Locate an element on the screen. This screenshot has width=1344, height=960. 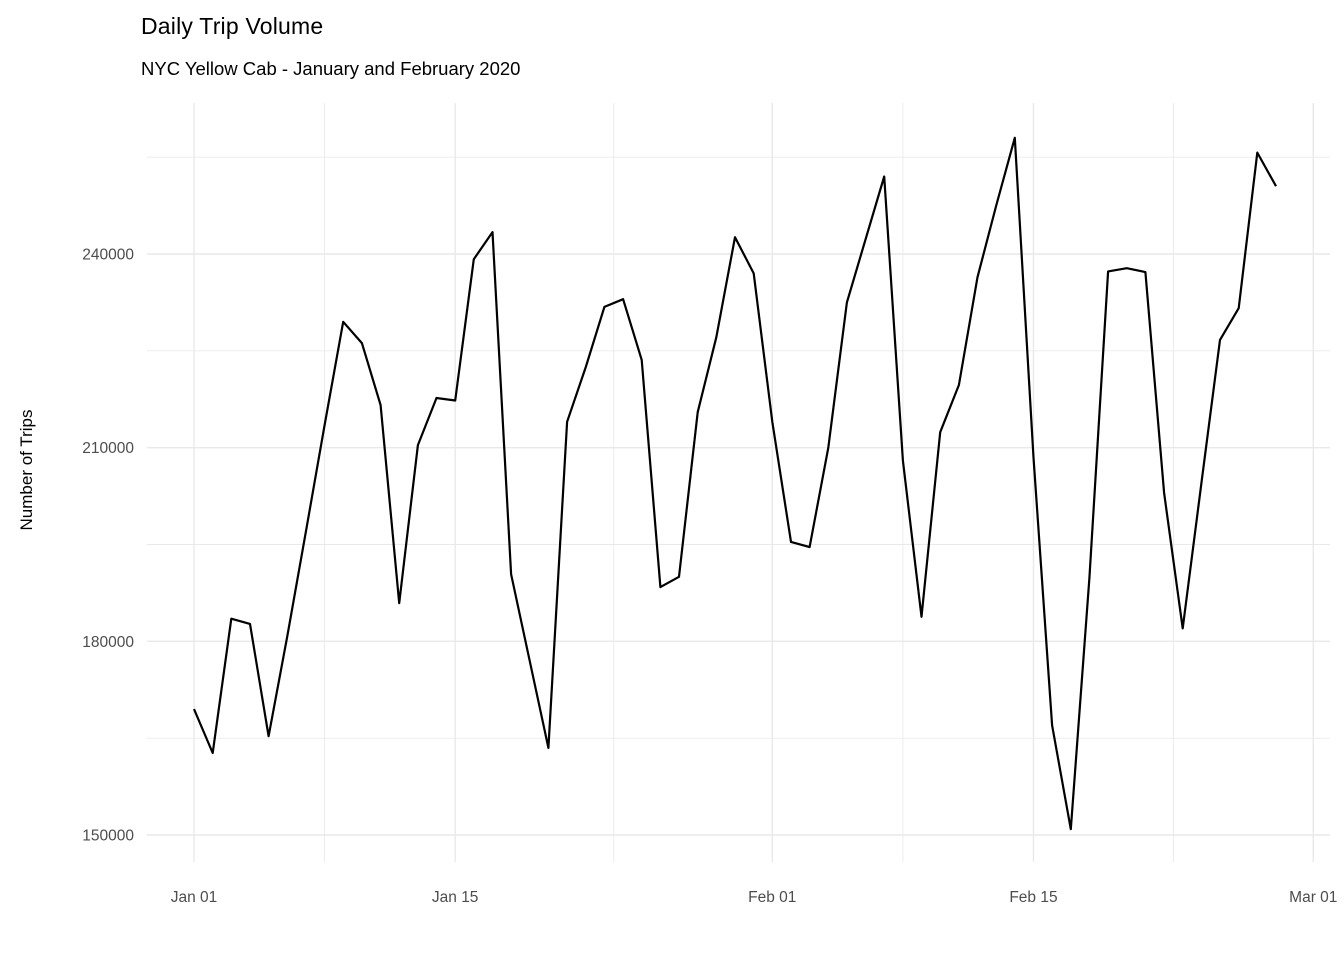
x-tick-label: Jan 15 is located at coordinates (455, 897).